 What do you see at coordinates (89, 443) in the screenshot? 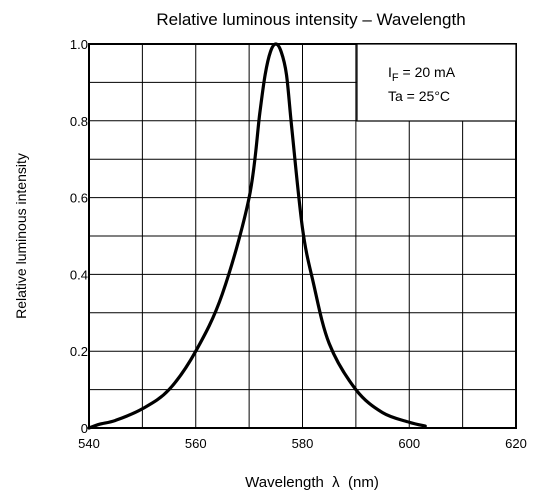
I see `x-tick-label: 540` at bounding box center [89, 443].